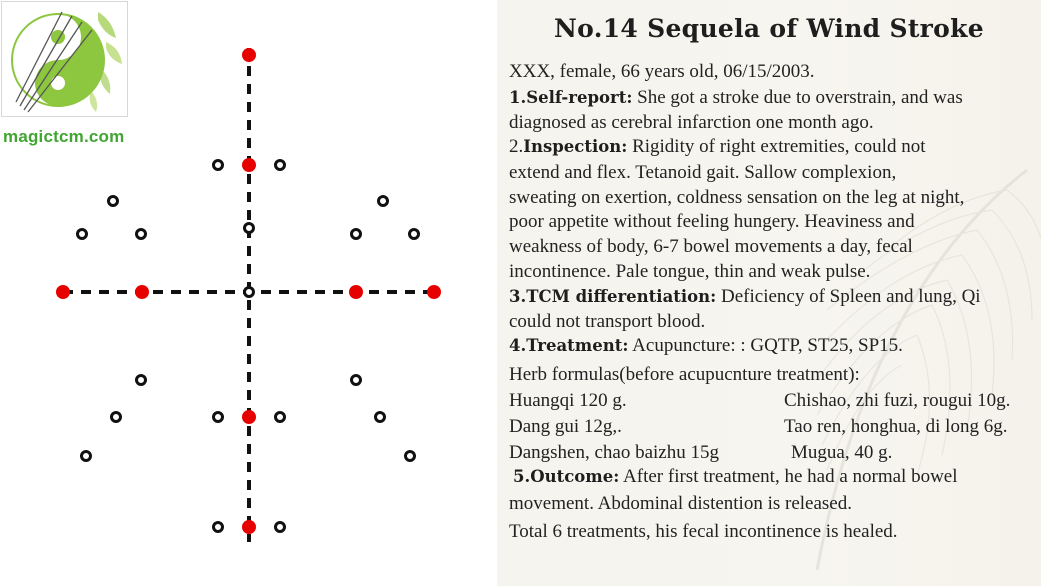 This screenshot has height=586, width=1041. I want to click on logo-text: magictcm.com, so click(64, 136).